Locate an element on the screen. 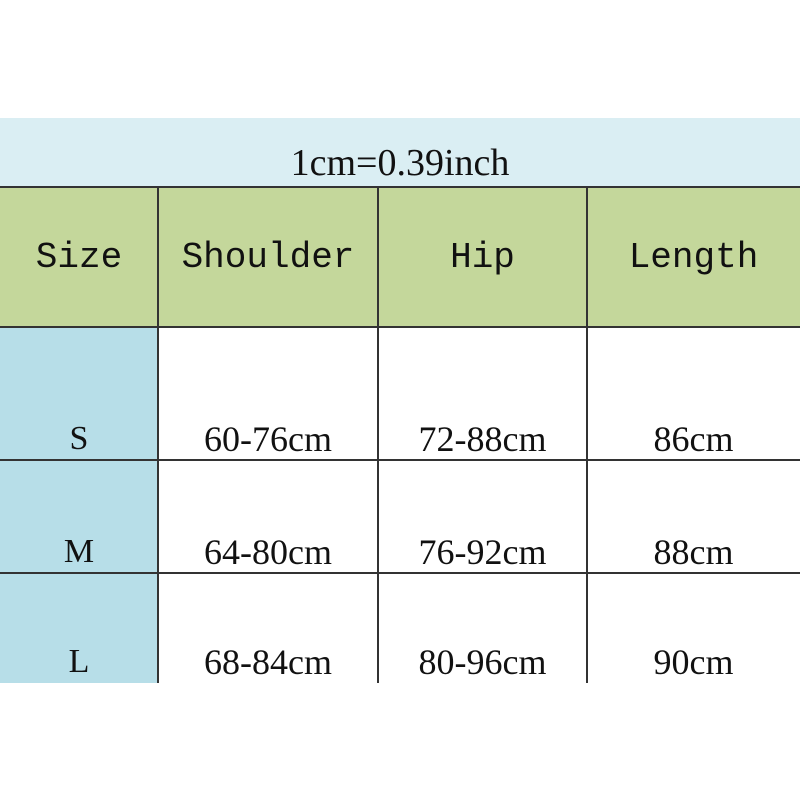  header-length: Length is located at coordinates (693, 257).